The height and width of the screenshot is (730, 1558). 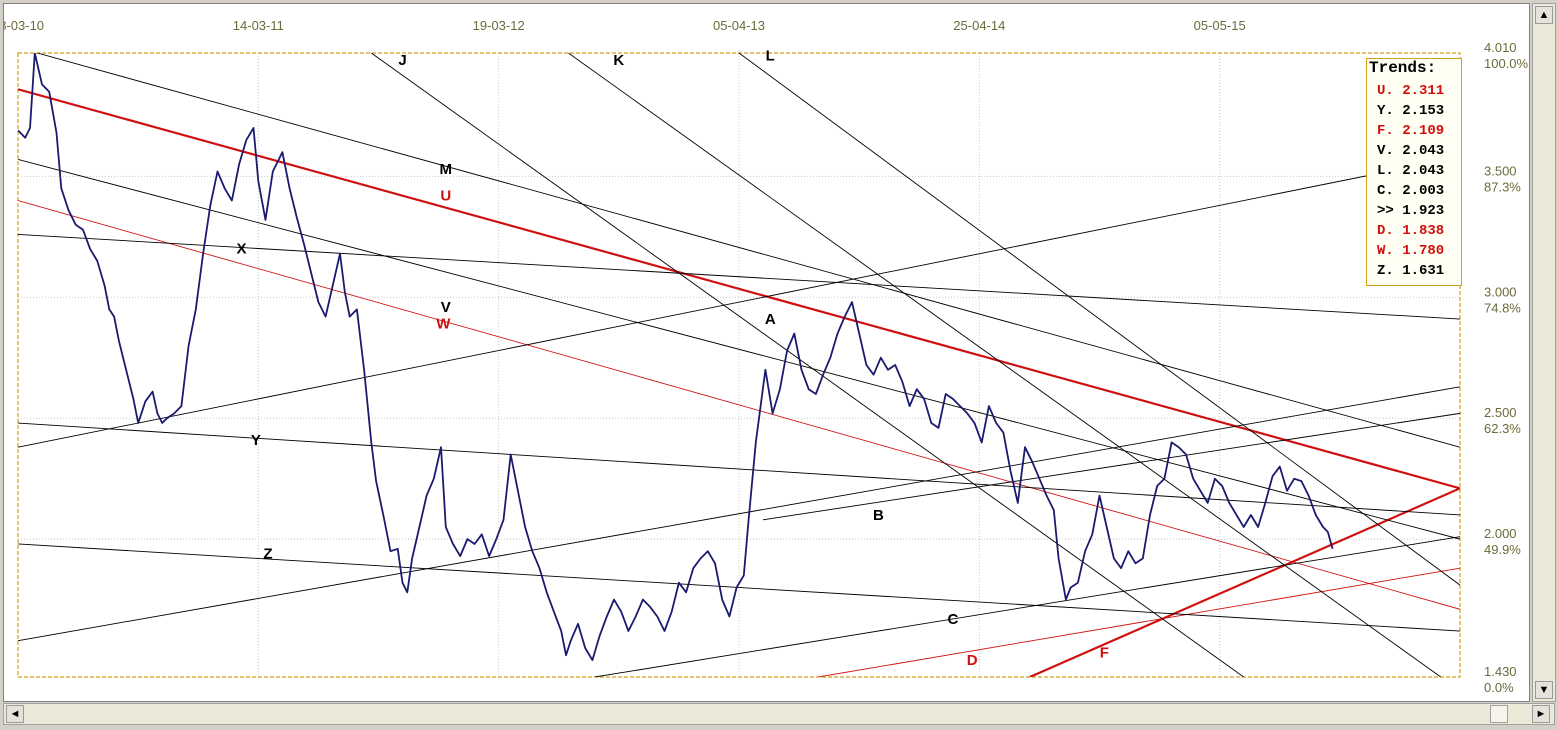 I want to click on y-tick-pct-label: 62.3%, so click(x=1502, y=428).